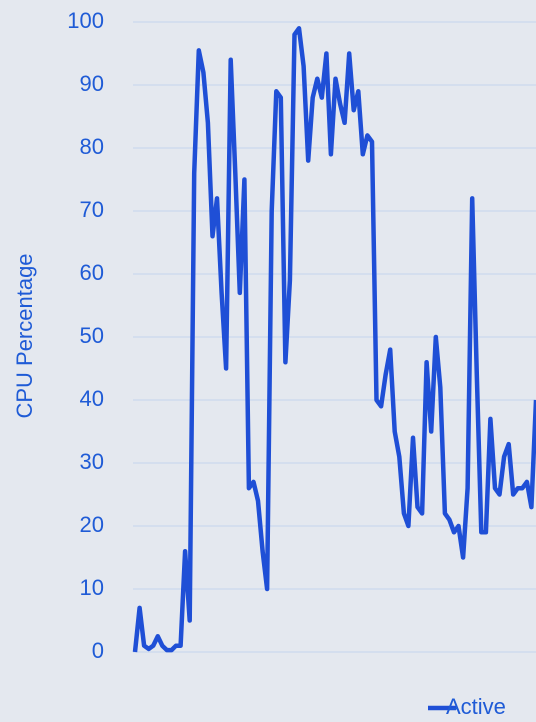  Describe the element at coordinates (98, 650) in the screenshot. I see `y-tick-label: 0` at that location.